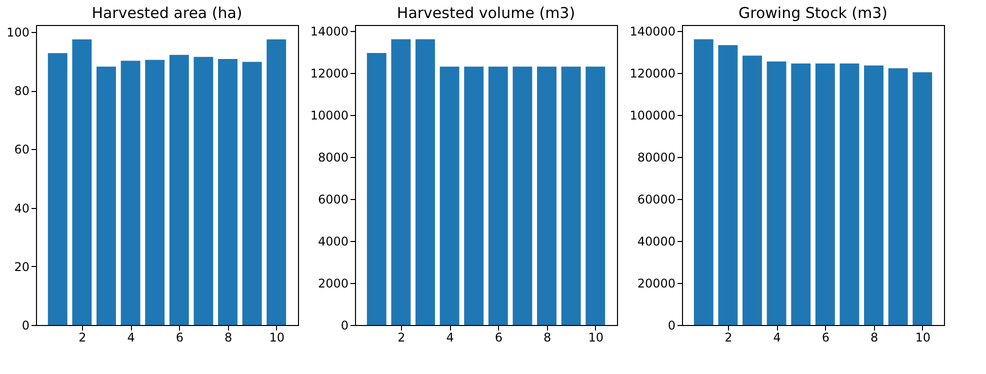 This screenshot has height=374, width=986. I want to click on y-tick-label: 6000, so click(333, 199).